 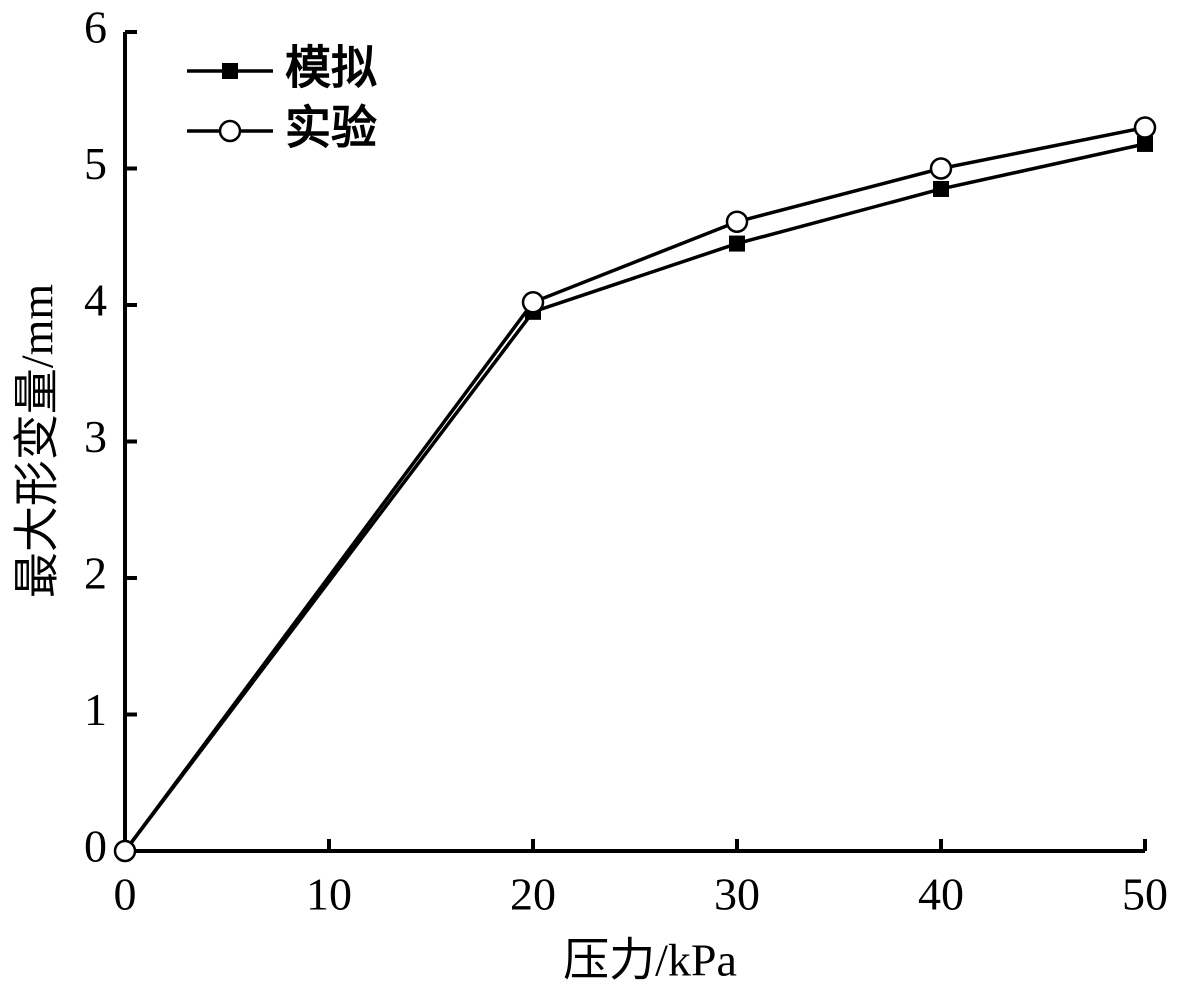 What do you see at coordinates (650, 960) in the screenshot?
I see `x-axis-label: 压力/kPa` at bounding box center [650, 960].